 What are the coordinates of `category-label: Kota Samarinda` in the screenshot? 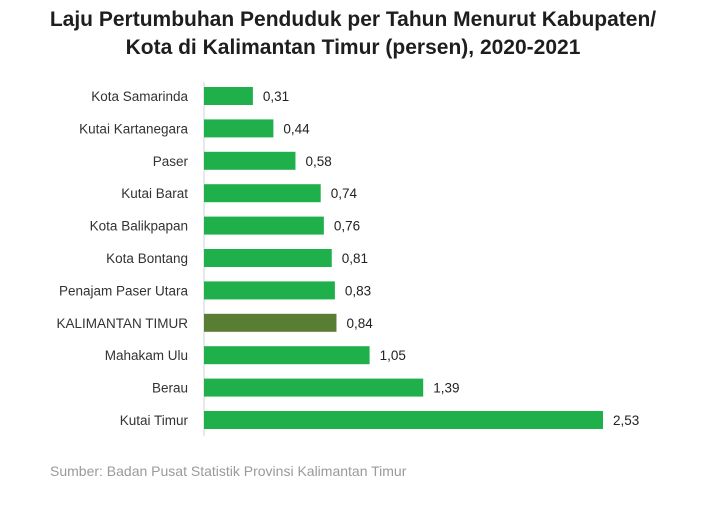 It's located at (139, 96).